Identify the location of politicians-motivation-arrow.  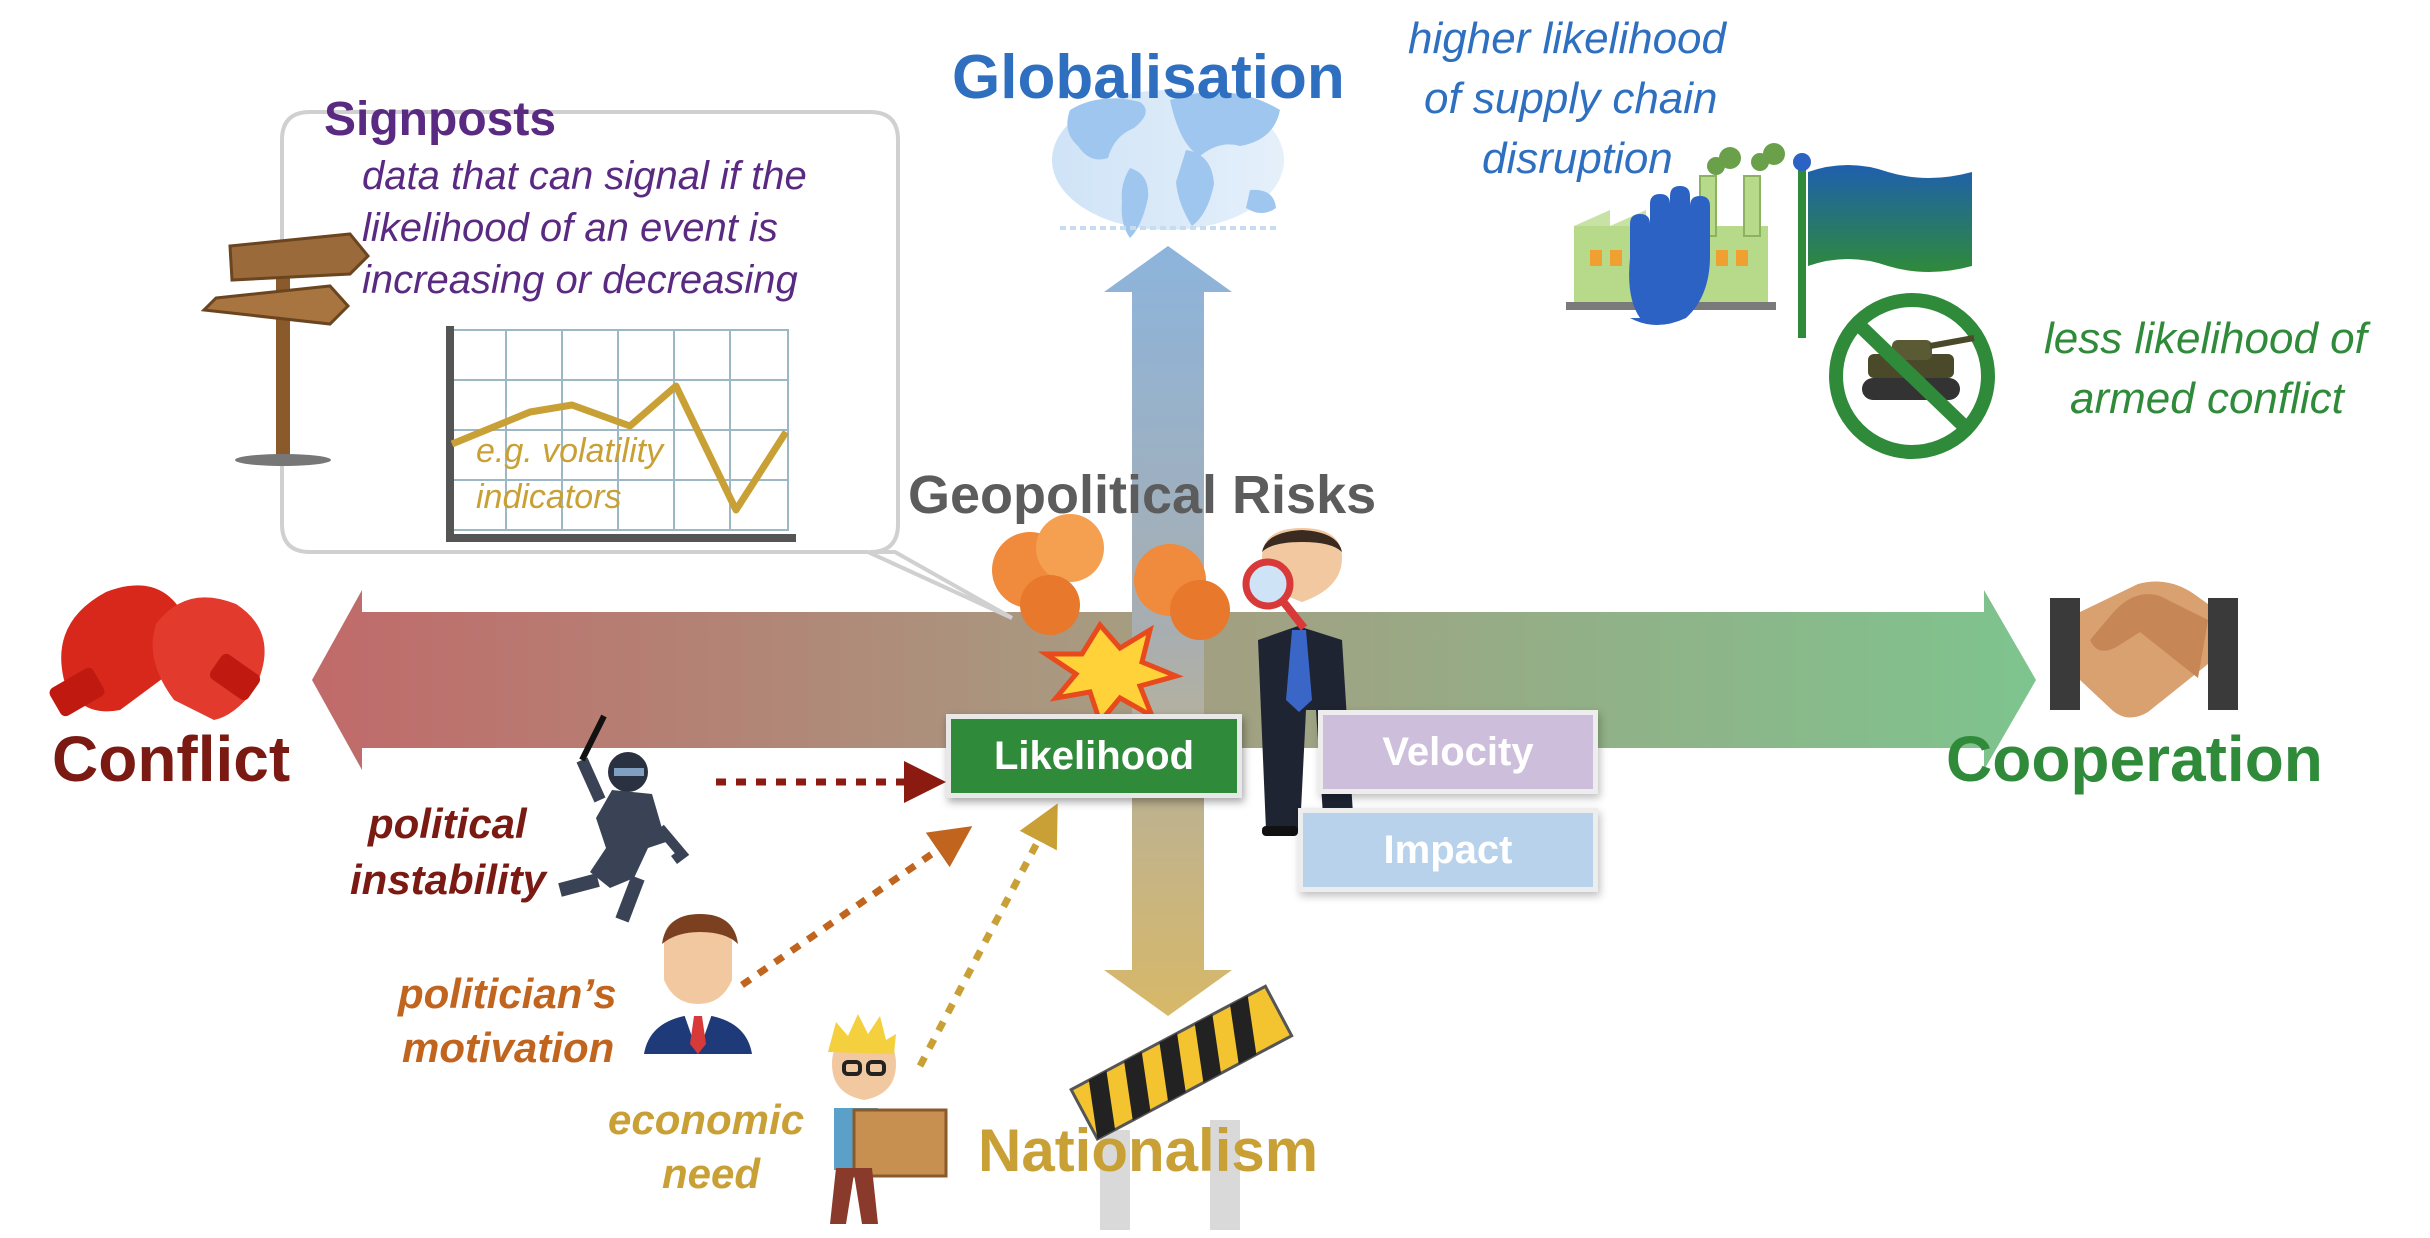
(856, 907).